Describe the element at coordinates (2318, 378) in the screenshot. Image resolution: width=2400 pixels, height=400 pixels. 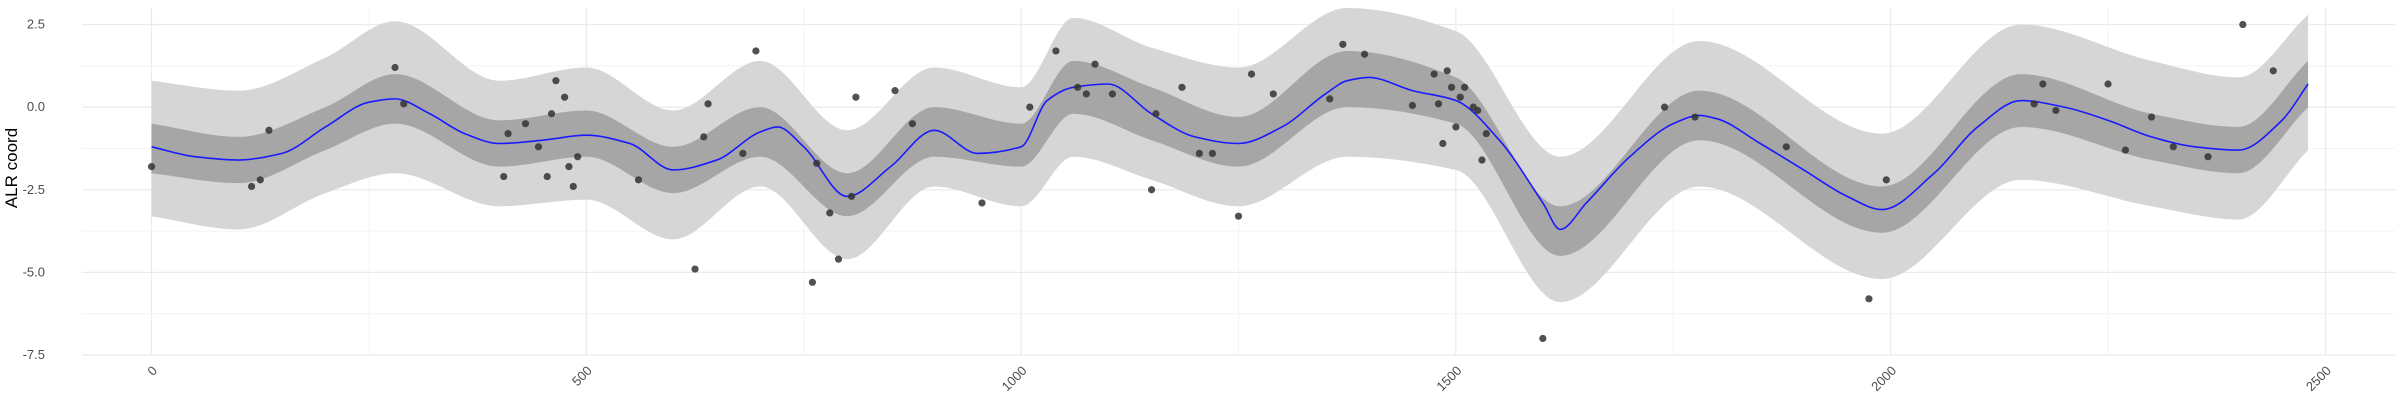
I see `x-tick-label: 2500` at that location.